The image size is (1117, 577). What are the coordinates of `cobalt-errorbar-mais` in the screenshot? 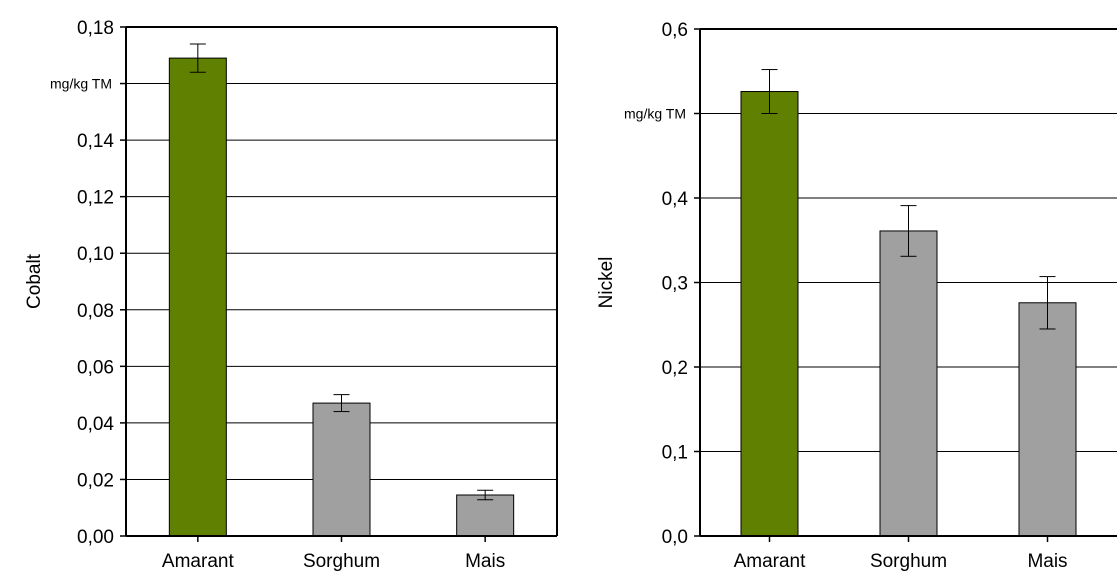 It's located at (485, 495).